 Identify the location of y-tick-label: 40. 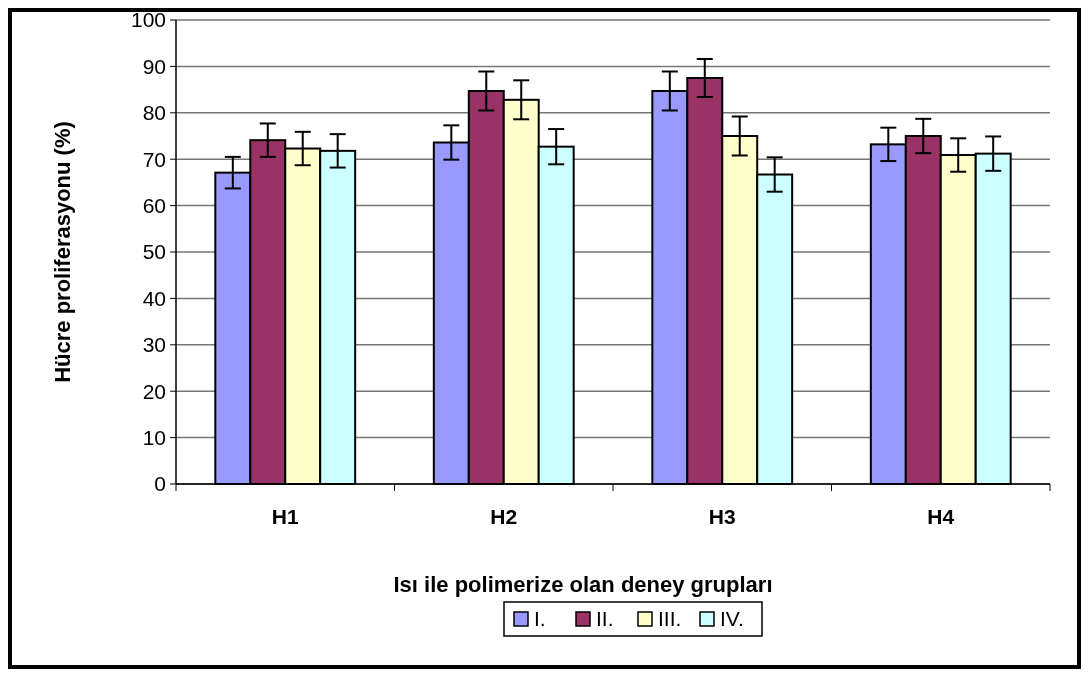
(154, 298).